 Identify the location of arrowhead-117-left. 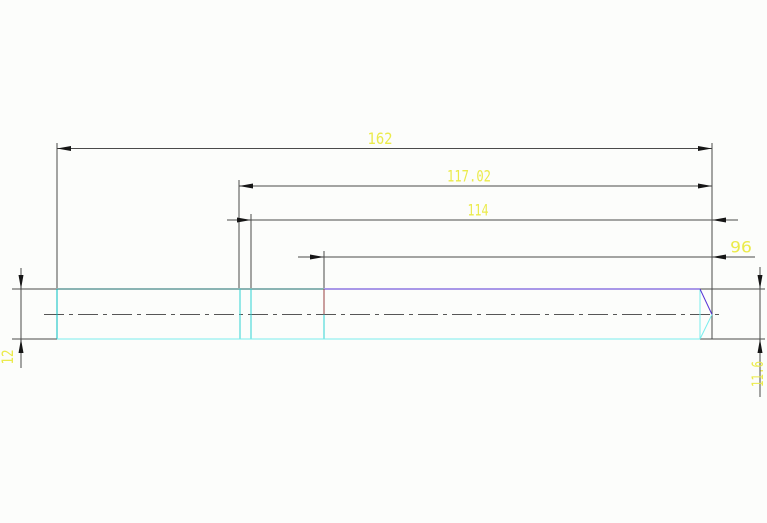
(246, 186).